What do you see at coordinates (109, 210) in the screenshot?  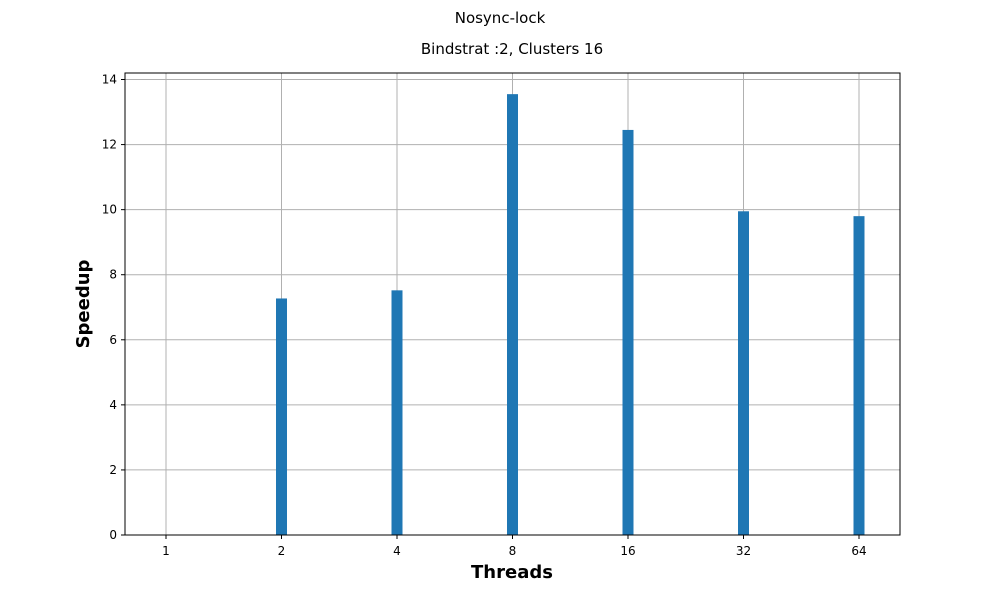 I see `y-tick-label: 10` at bounding box center [109, 210].